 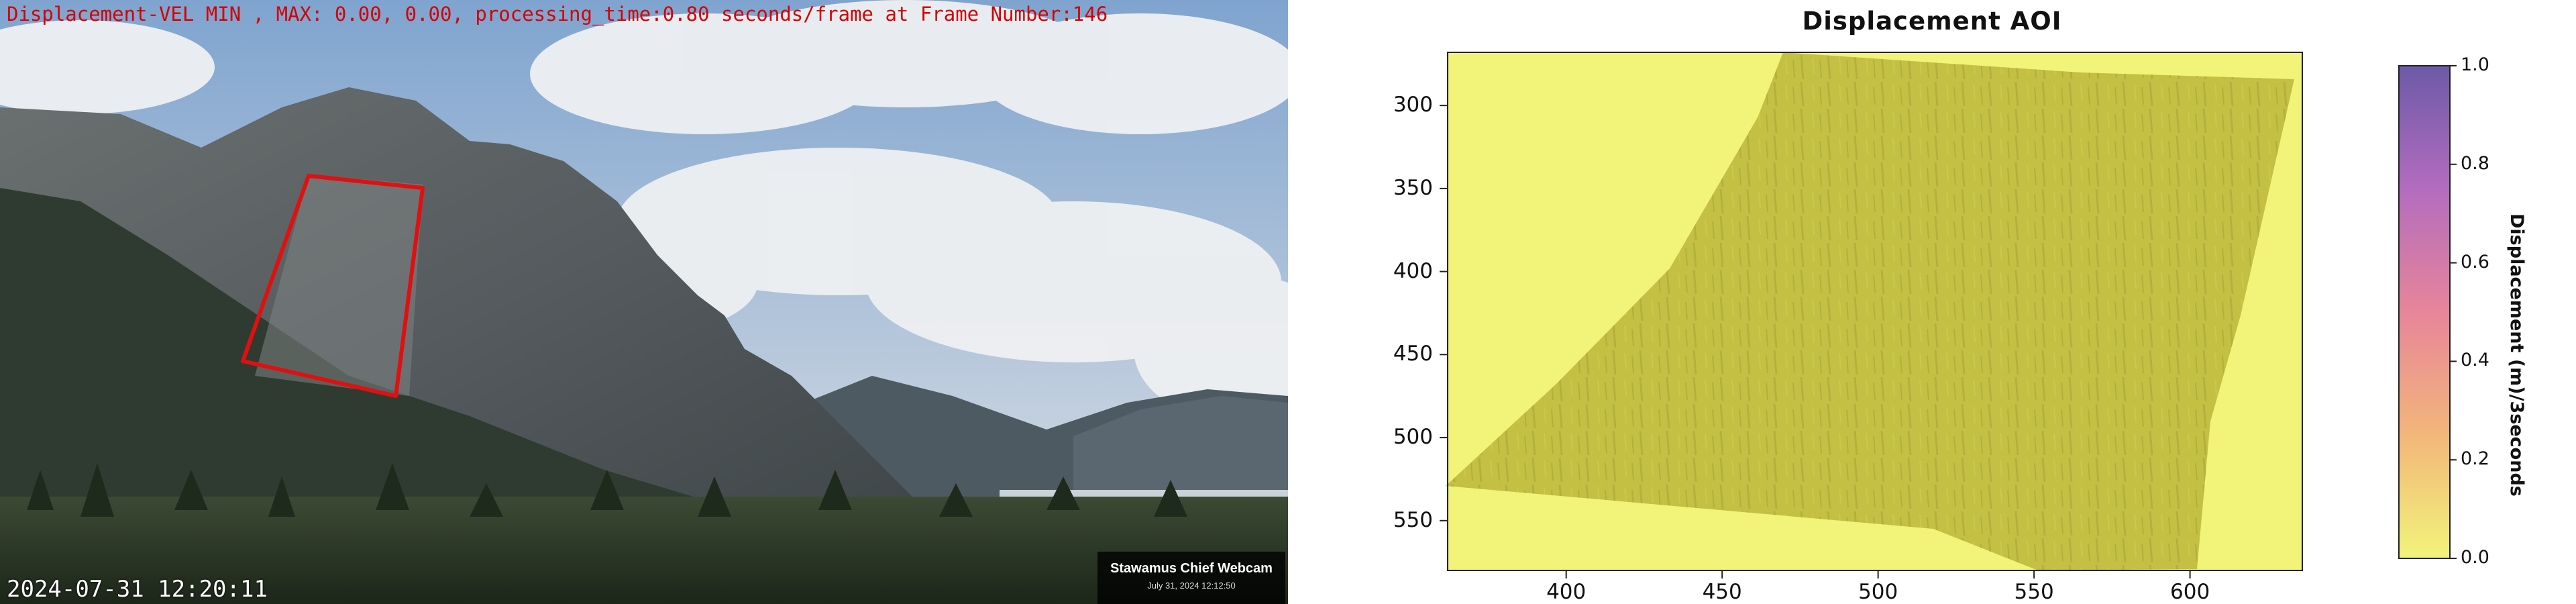 I want to click on aoi-outline, so click(x=333, y=286).